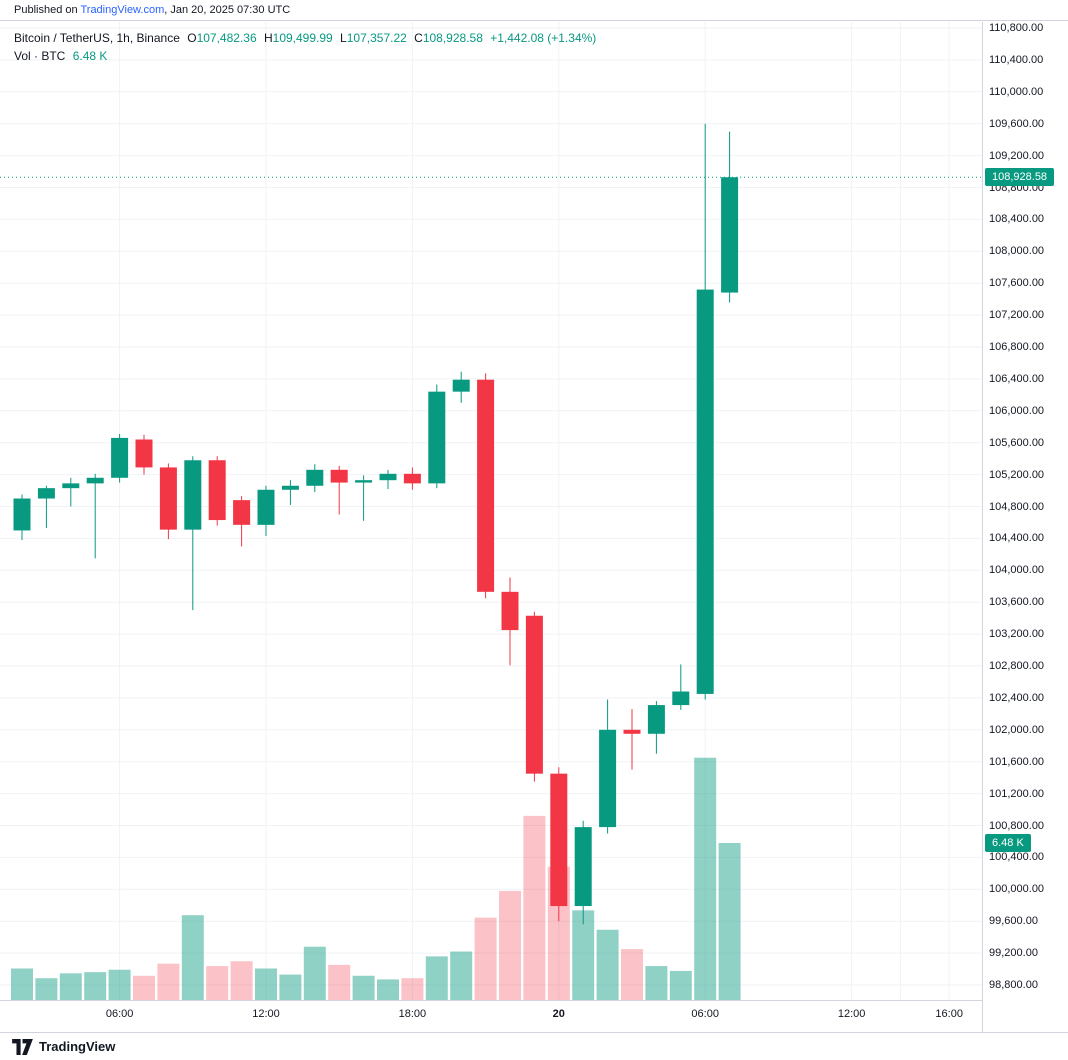  What do you see at coordinates (412, 1014) in the screenshot?
I see `time-axis-label: 18:00` at bounding box center [412, 1014].